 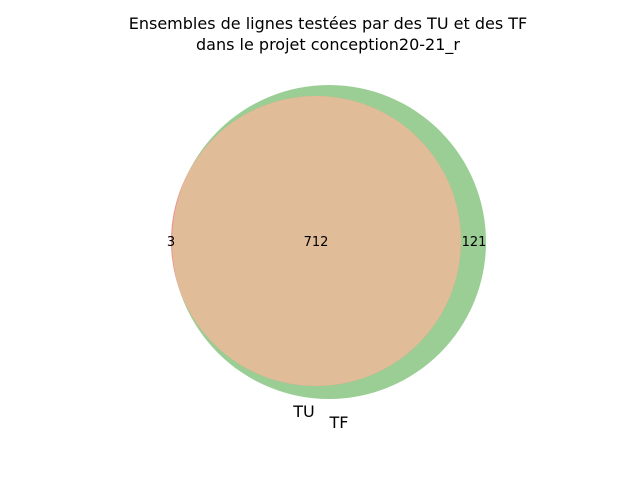 What do you see at coordinates (303, 411) in the screenshot?
I see `tu-set-label: TU` at bounding box center [303, 411].